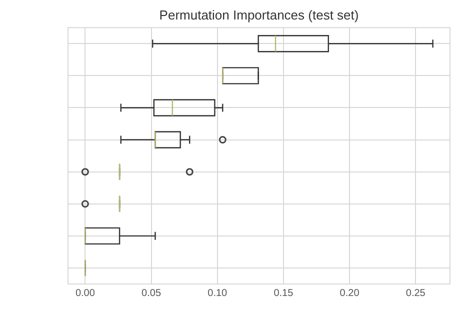  What do you see at coordinates (284, 293) in the screenshot?
I see `x-tick-label: 0.15` at bounding box center [284, 293].